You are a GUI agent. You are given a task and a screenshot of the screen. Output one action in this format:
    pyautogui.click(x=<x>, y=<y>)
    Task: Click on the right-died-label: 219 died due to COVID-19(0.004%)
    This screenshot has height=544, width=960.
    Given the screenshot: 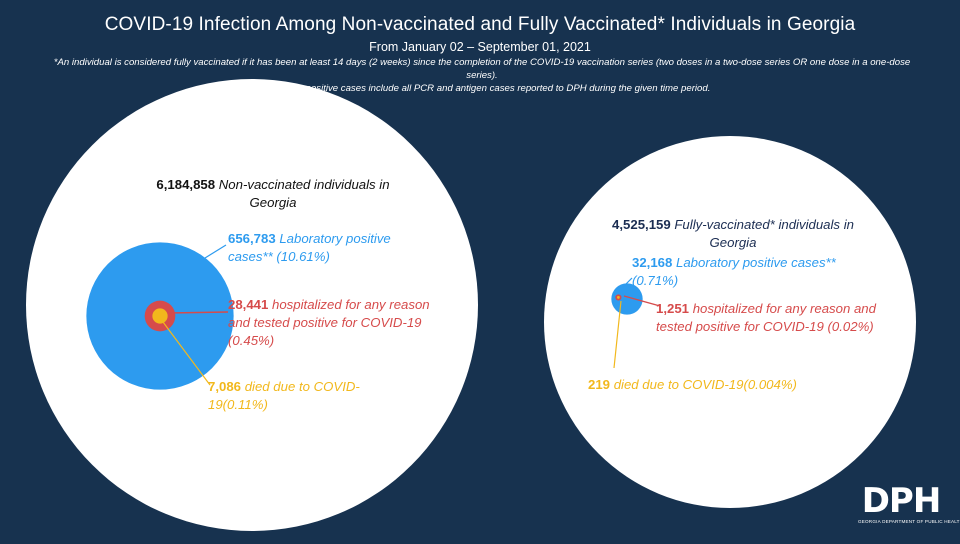 What is the action you would take?
    pyautogui.click(x=692, y=384)
    